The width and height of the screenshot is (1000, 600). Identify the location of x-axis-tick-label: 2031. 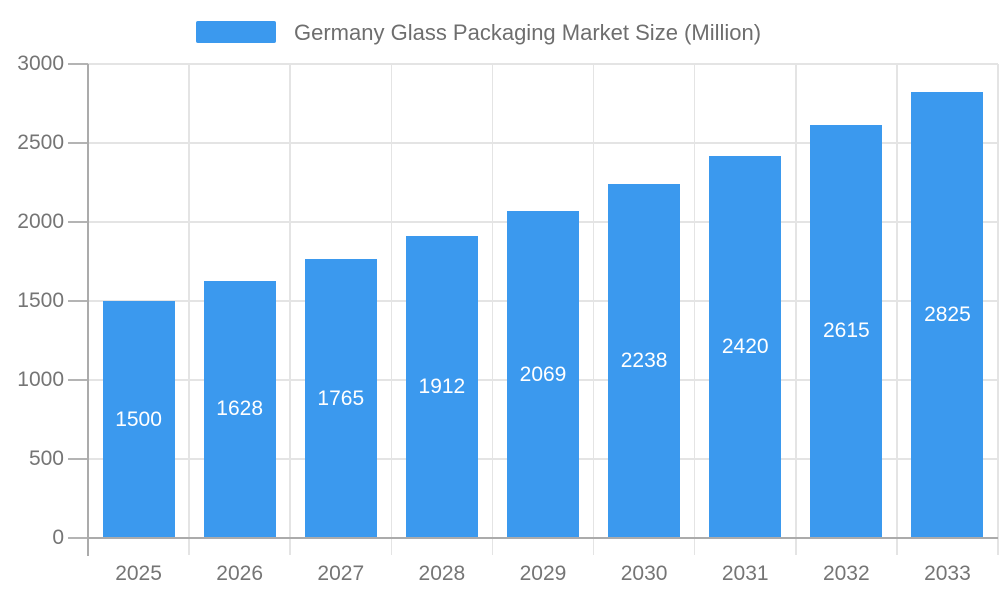
(745, 573).